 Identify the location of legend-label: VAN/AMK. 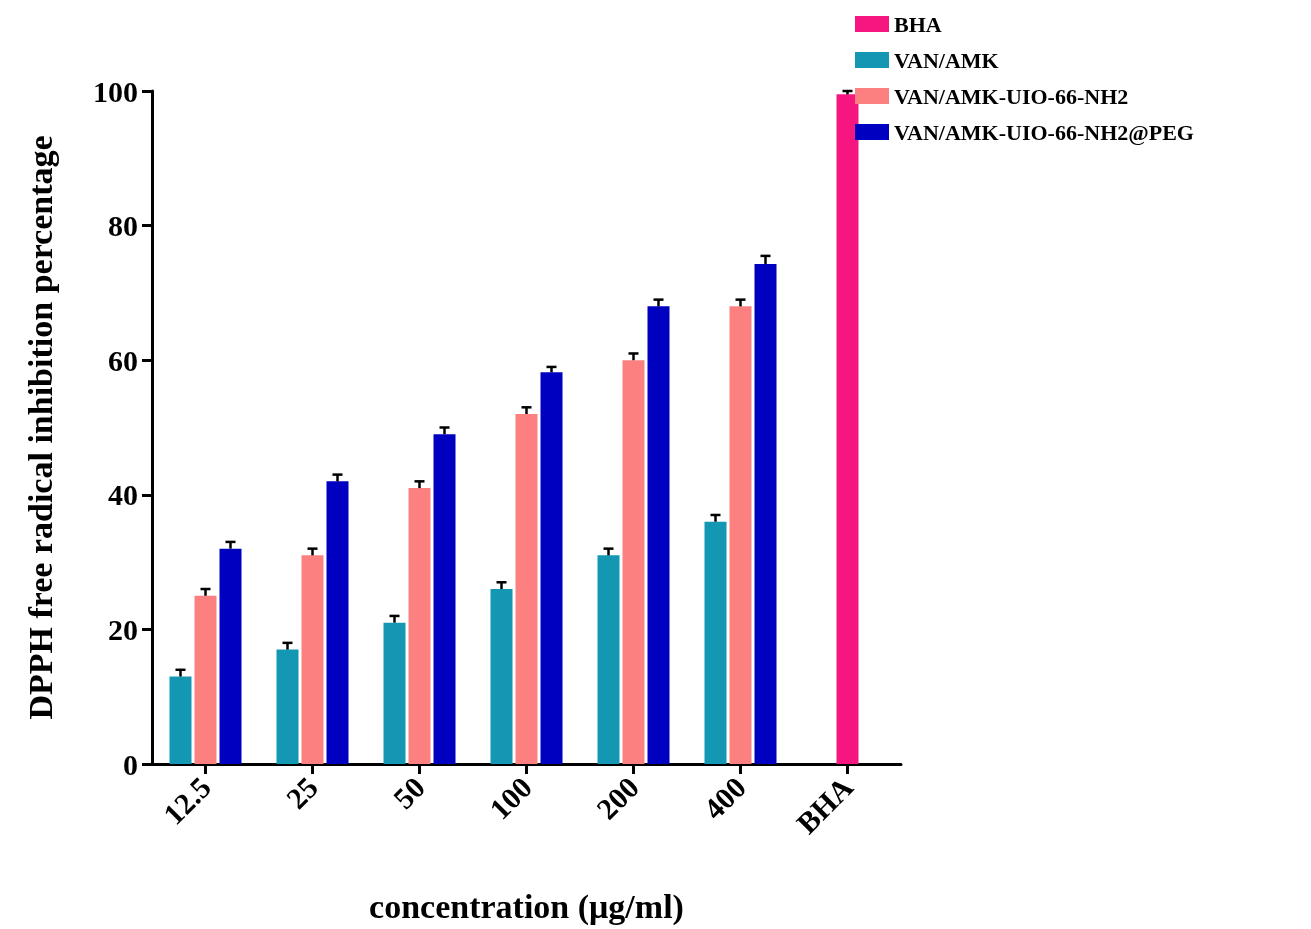
(946, 60).